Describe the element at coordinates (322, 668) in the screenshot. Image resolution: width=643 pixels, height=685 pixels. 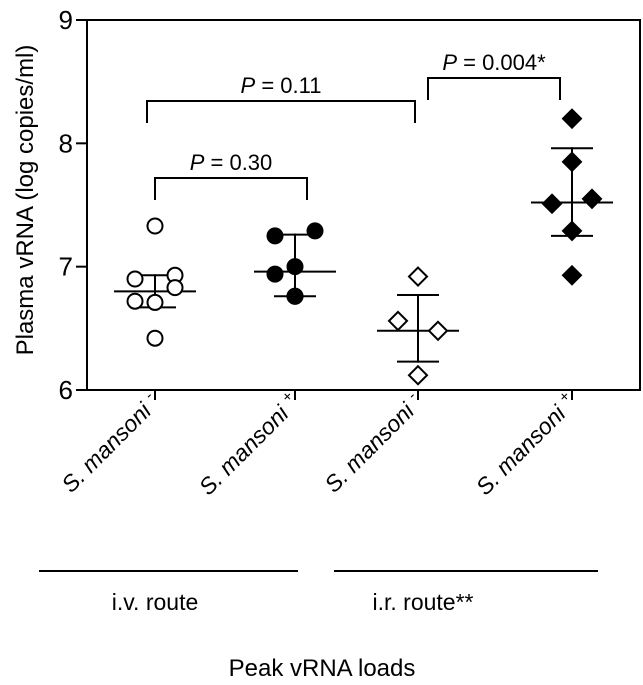
I see `x-axis-title: Peak vRNA loads` at that location.